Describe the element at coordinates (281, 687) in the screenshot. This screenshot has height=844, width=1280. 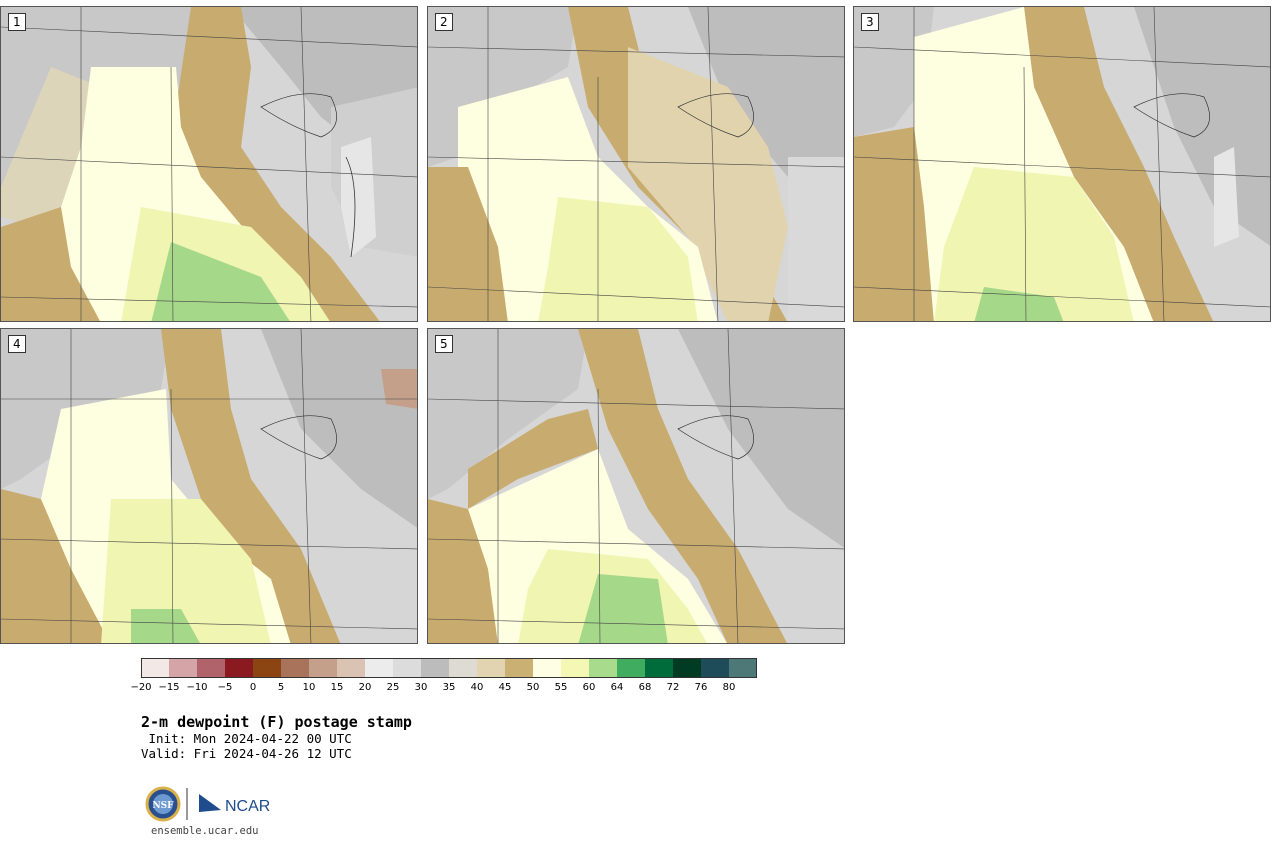
I see `colorbar-tick-label: 5` at that location.